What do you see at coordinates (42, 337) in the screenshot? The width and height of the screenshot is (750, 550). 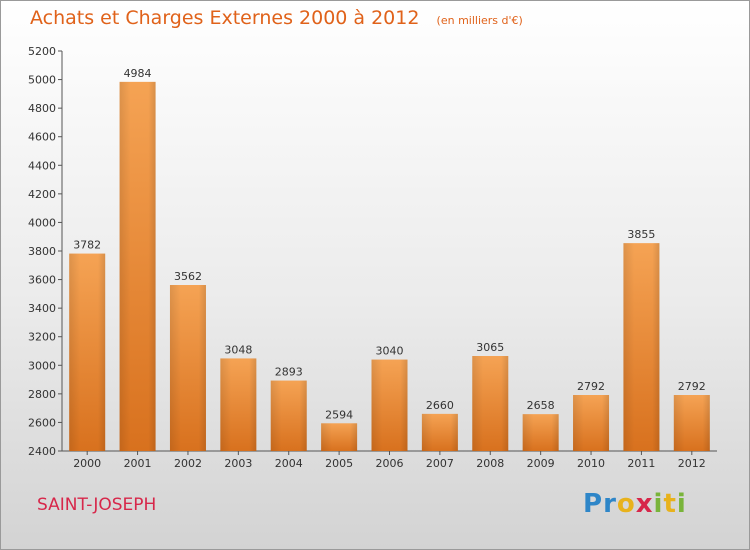 I see `y-tick-label: 3200` at bounding box center [42, 337].